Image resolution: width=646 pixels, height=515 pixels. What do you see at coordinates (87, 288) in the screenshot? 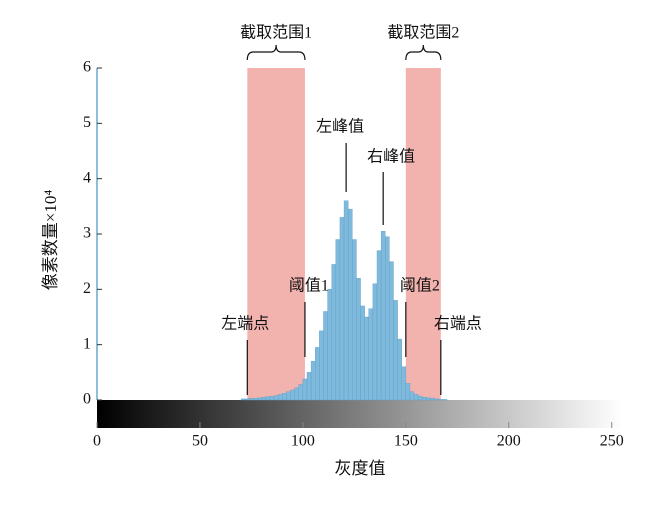
I see `y-tick-label: 2` at bounding box center [87, 288].